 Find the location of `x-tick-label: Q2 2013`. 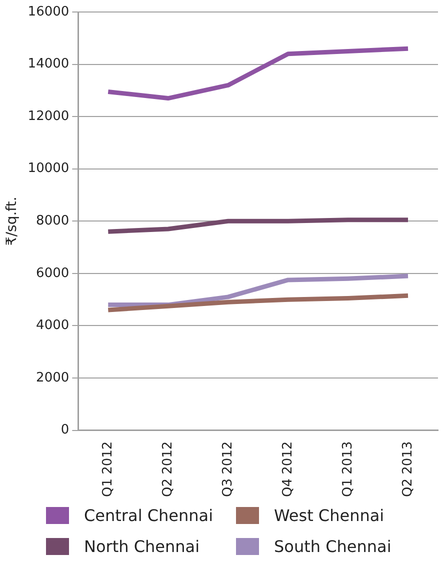

x-tick-label: Q2 2013 is located at coordinates (408, 469).